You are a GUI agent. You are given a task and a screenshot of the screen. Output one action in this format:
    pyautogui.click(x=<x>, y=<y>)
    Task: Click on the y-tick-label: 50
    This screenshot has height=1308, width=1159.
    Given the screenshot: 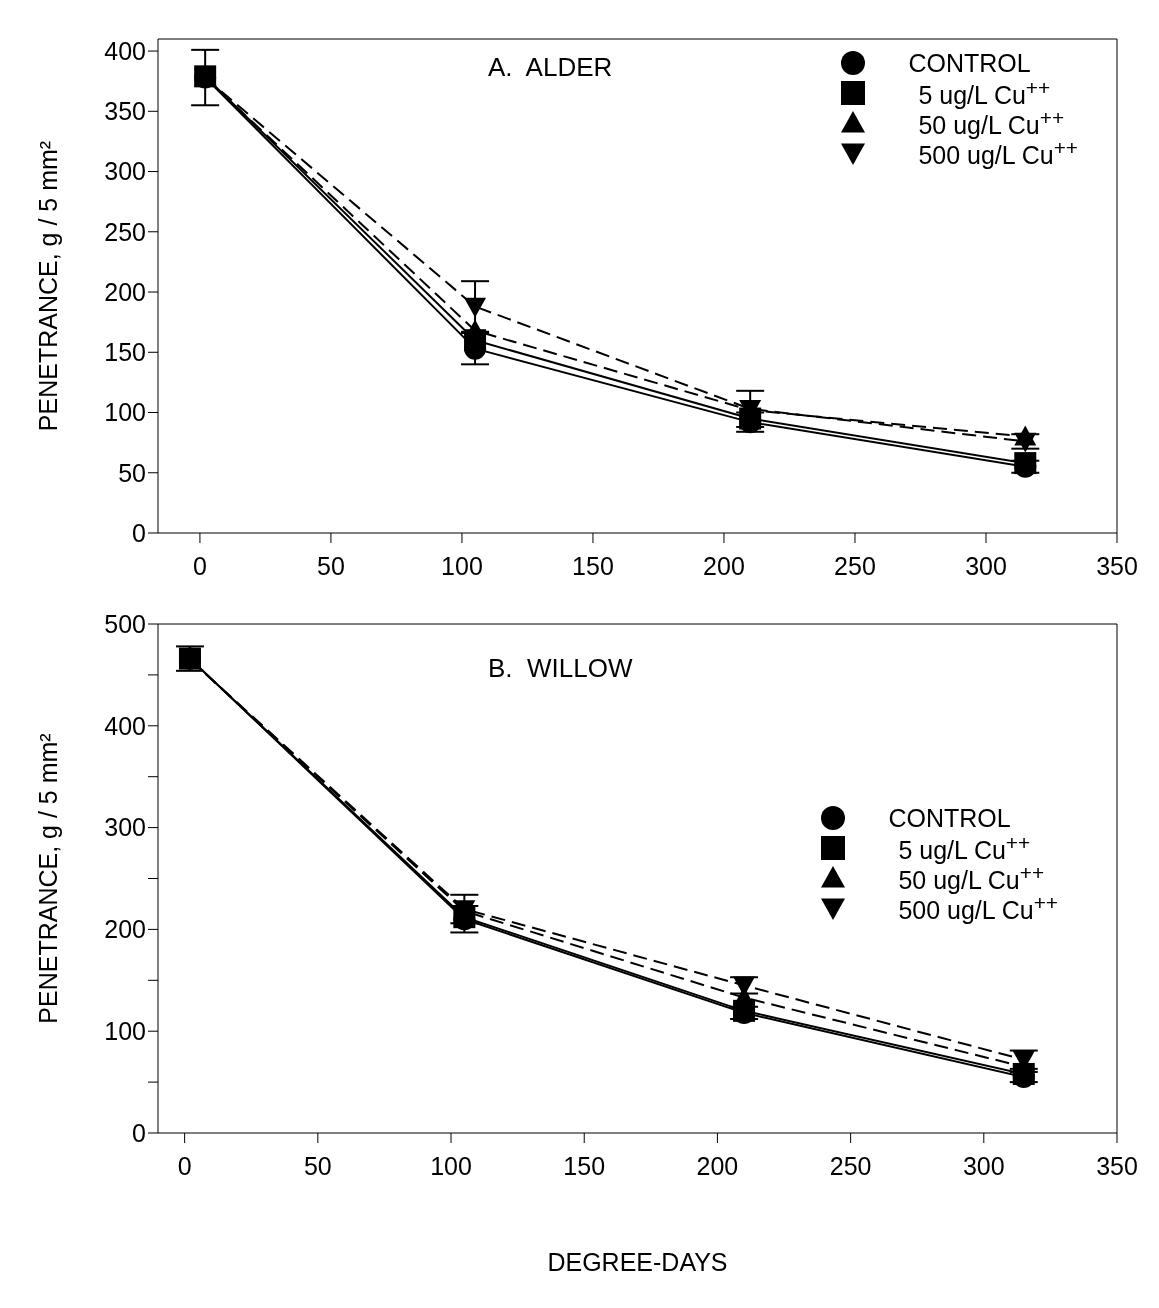 What is the action you would take?
    pyautogui.click(x=132, y=472)
    